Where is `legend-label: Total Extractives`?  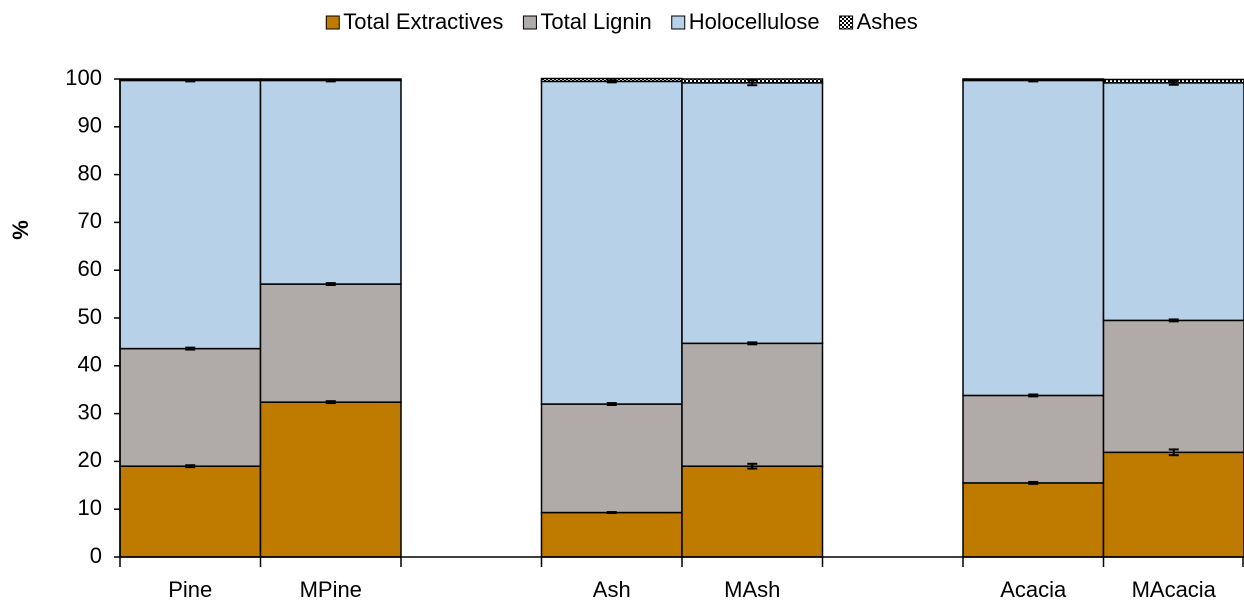
legend-label: Total Extractives is located at coordinates (423, 21).